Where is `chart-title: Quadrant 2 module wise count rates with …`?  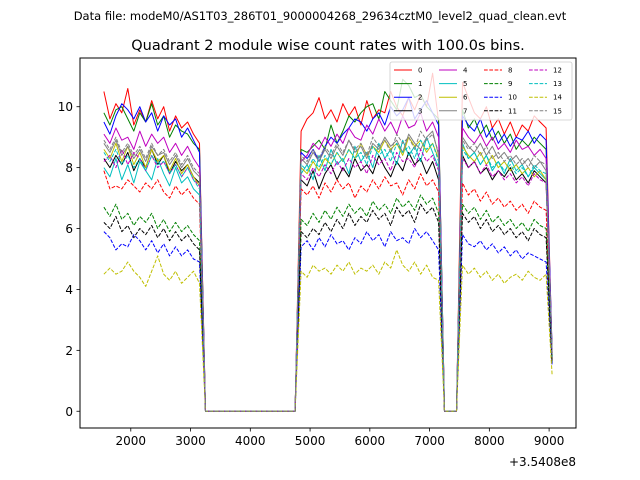
chart-title: Quadrant 2 module wise count rates with … is located at coordinates (328, 46).